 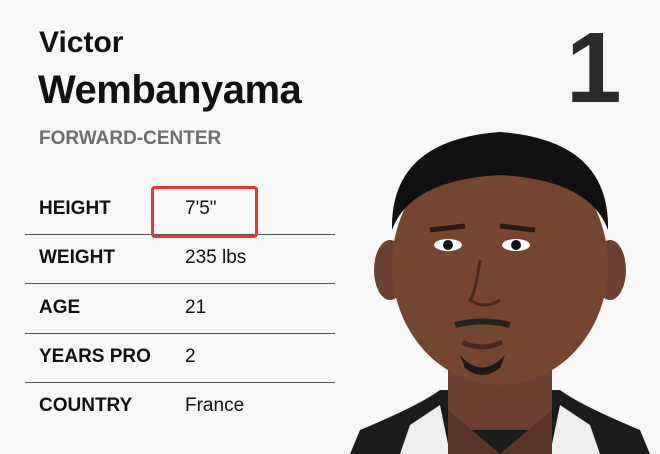 I want to click on stat-value: 21, so click(x=196, y=307).